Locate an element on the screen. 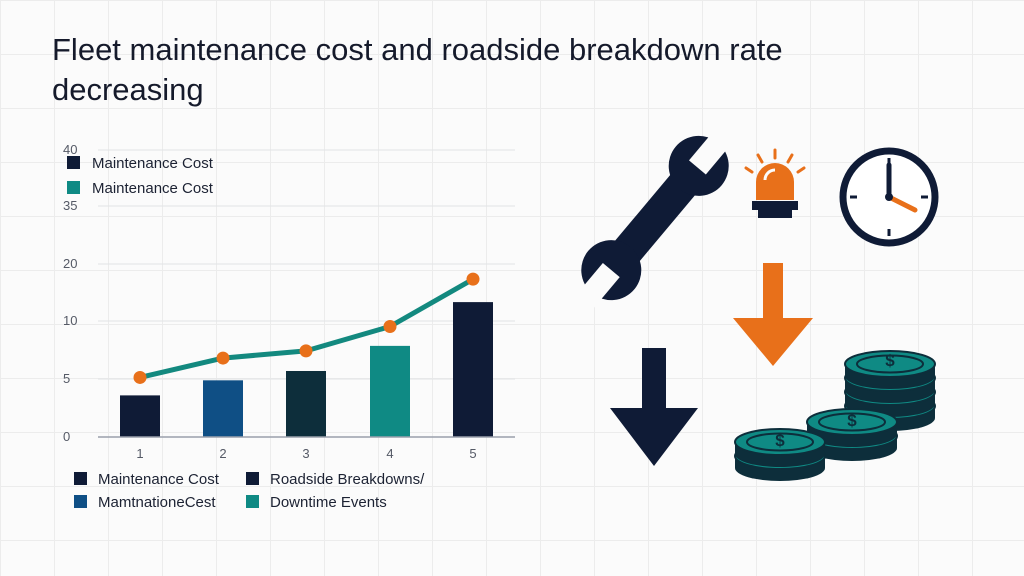 The width and height of the screenshot is (1024, 576). trend-line is located at coordinates (307, 328).